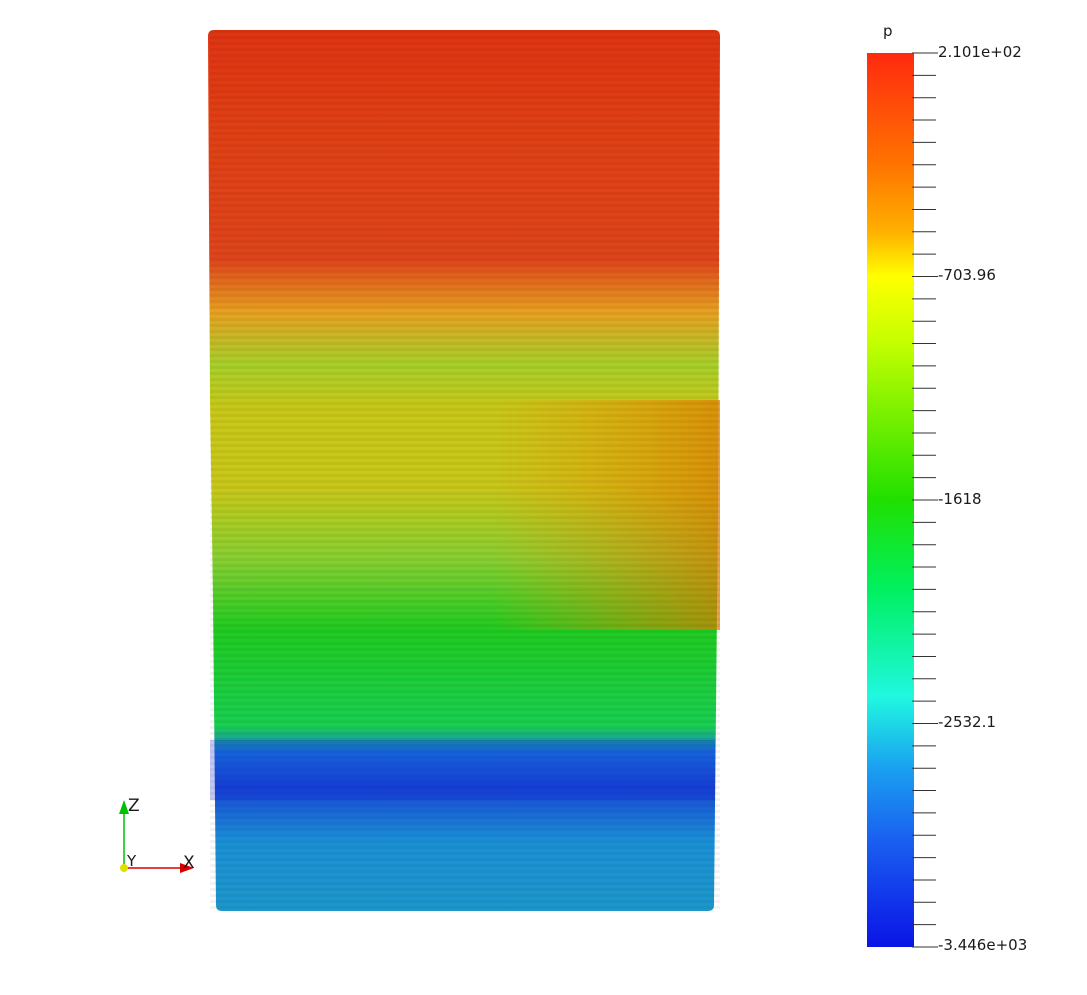  Describe the element at coordinates (124, 807) in the screenshot. I see `z-arrow-icon` at that location.